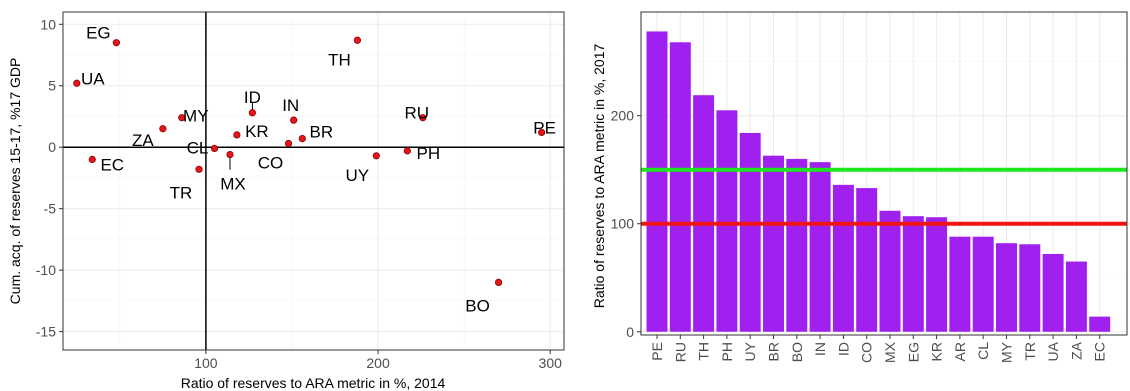 Image resolution: width=1130 pixels, height=391 pixels. What do you see at coordinates (199, 169) in the screenshot?
I see `scatter-point-tr` at bounding box center [199, 169].